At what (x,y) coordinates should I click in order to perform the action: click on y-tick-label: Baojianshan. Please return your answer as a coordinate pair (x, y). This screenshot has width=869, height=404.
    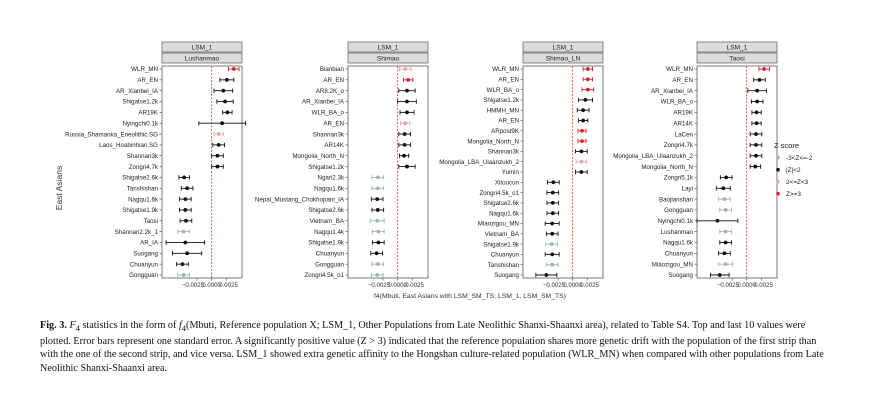
    Looking at the image, I should click on (676, 199).